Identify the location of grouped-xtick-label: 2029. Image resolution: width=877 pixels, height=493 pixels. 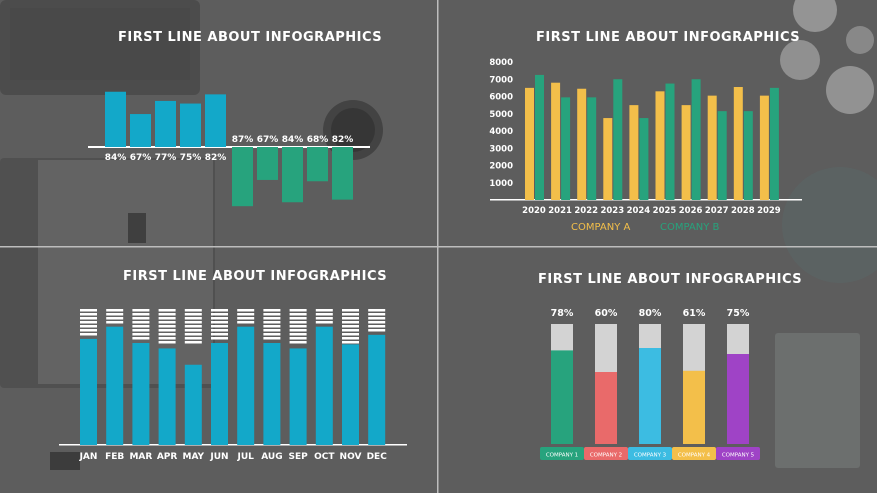
(769, 211).